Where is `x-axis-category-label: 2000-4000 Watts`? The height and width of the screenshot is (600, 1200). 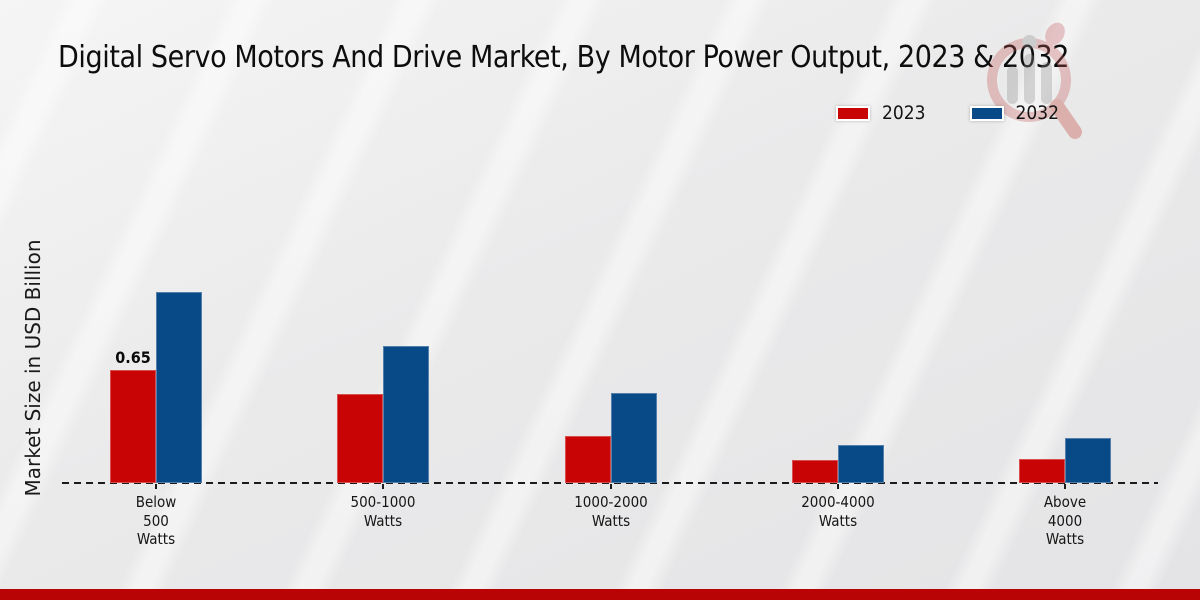
x-axis-category-label: 2000-4000 Watts is located at coordinates (838, 511).